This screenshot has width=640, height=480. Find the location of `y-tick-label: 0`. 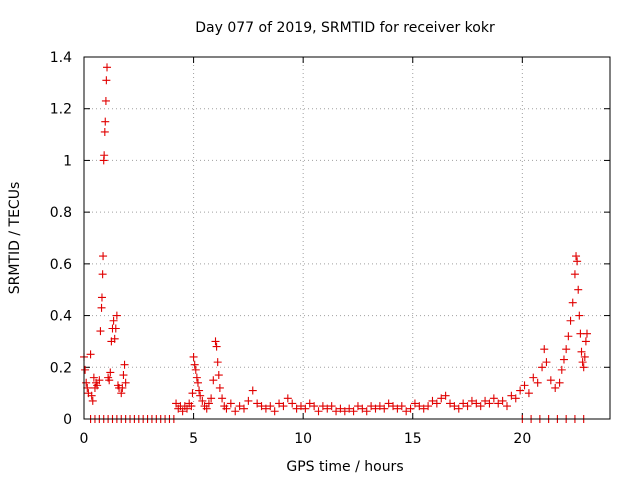

y-tick-label: 0 is located at coordinates (67, 420).